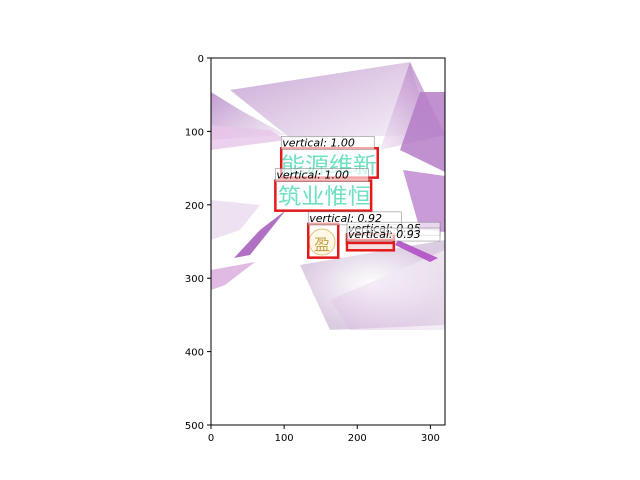 Image resolution: width=640 pixels, height=480 pixels. What do you see at coordinates (384, 234) in the screenshot?
I see `detection-label: vertical: 0.93` at bounding box center [384, 234].